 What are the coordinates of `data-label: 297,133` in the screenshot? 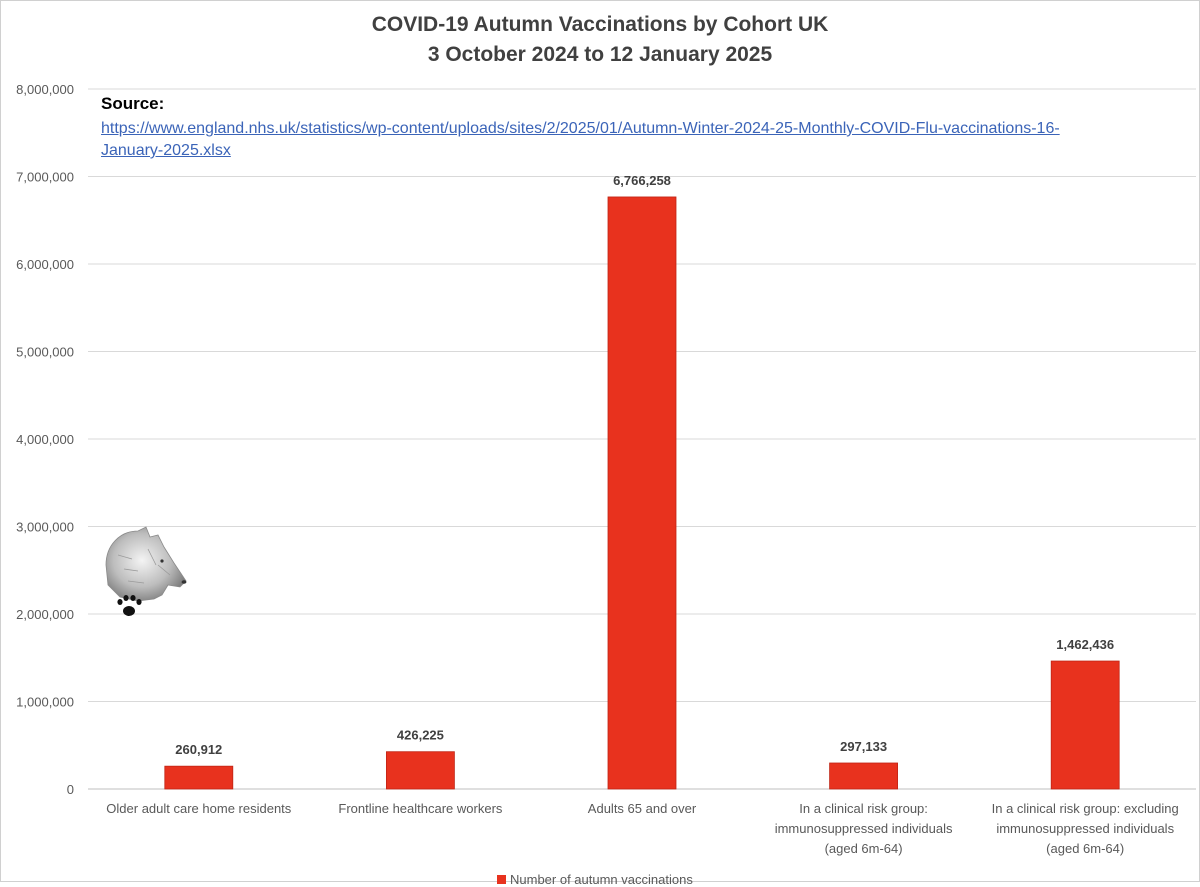 It's located at (863, 746).